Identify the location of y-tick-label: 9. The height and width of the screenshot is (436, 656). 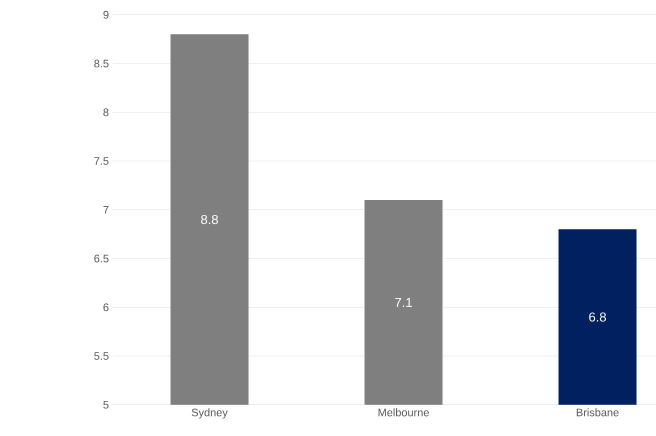
(105, 14).